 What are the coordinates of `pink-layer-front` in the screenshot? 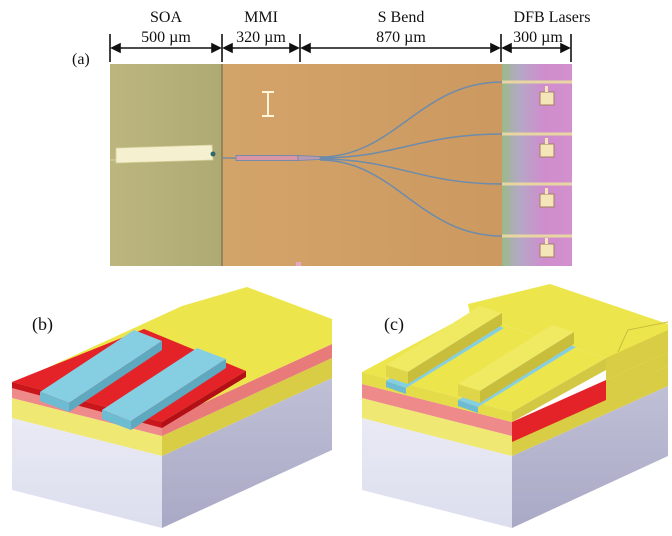 It's located at (437, 410).